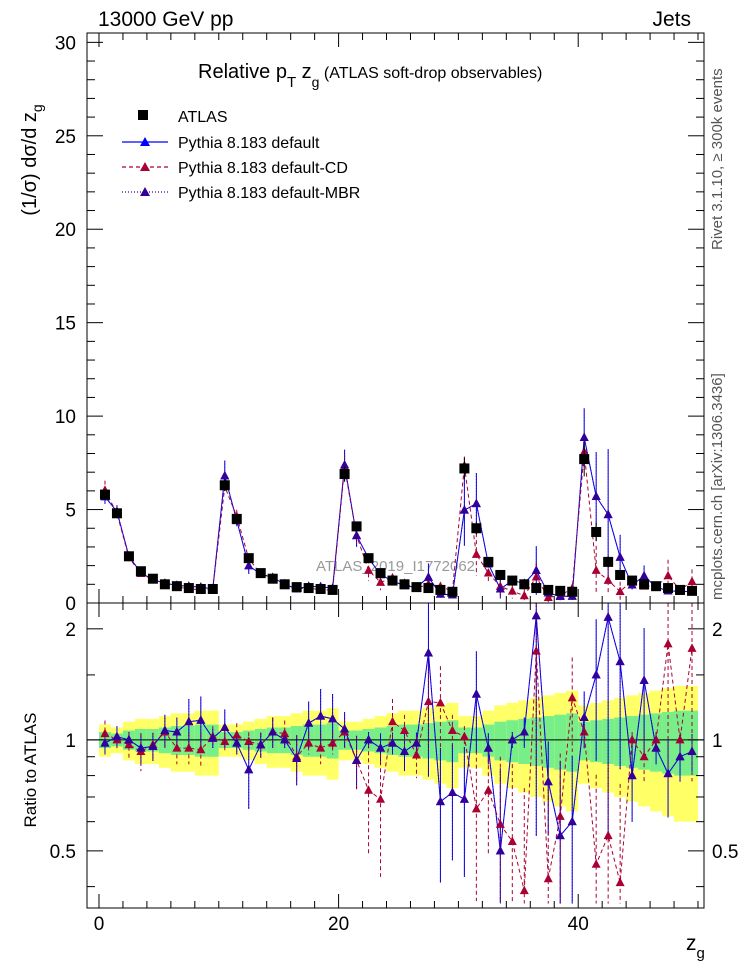 The height and width of the screenshot is (972, 746). Describe the element at coordinates (145, 141) in the screenshot. I see `legend-marker-default` at that location.